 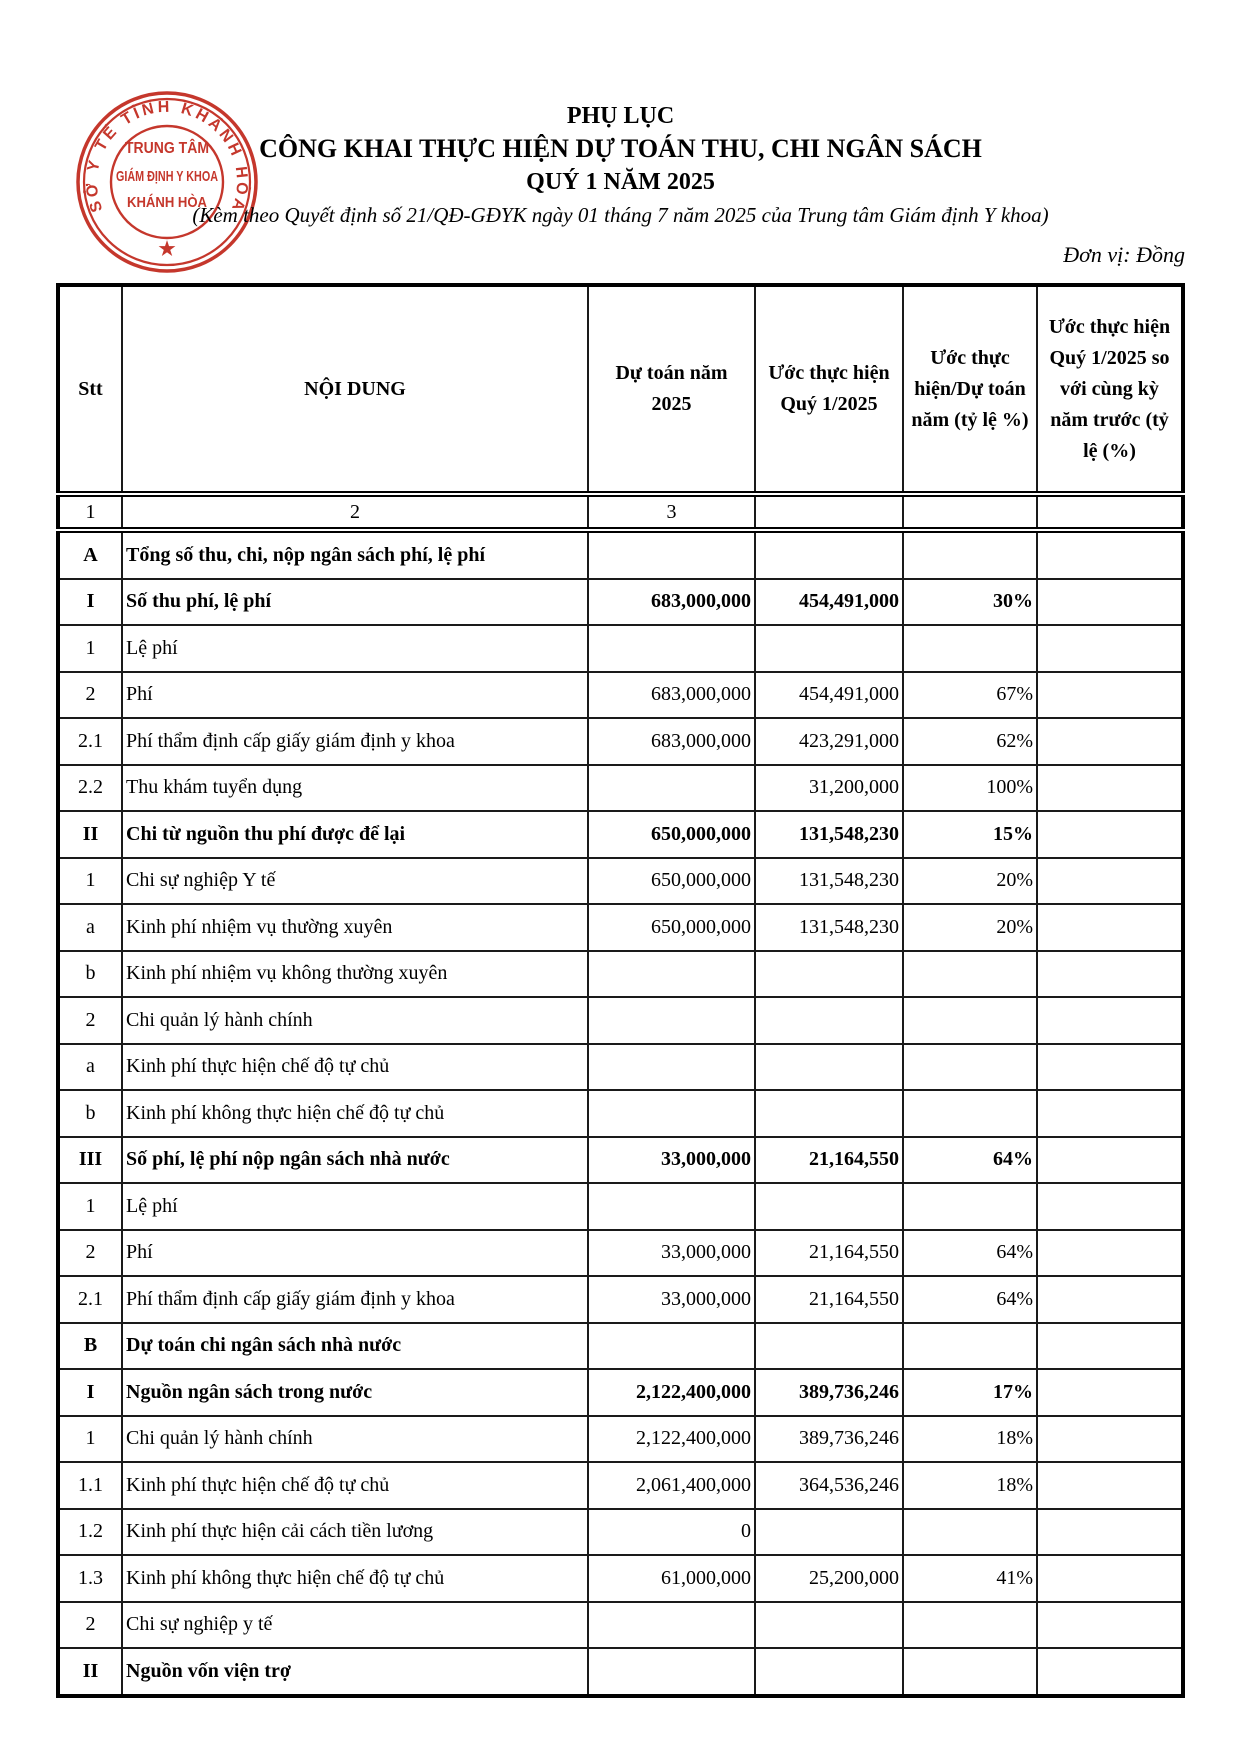 What do you see at coordinates (829, 390) in the screenshot?
I see `col-header-uocthuchien: Ước thực hiện Quý 1/2025` at bounding box center [829, 390].